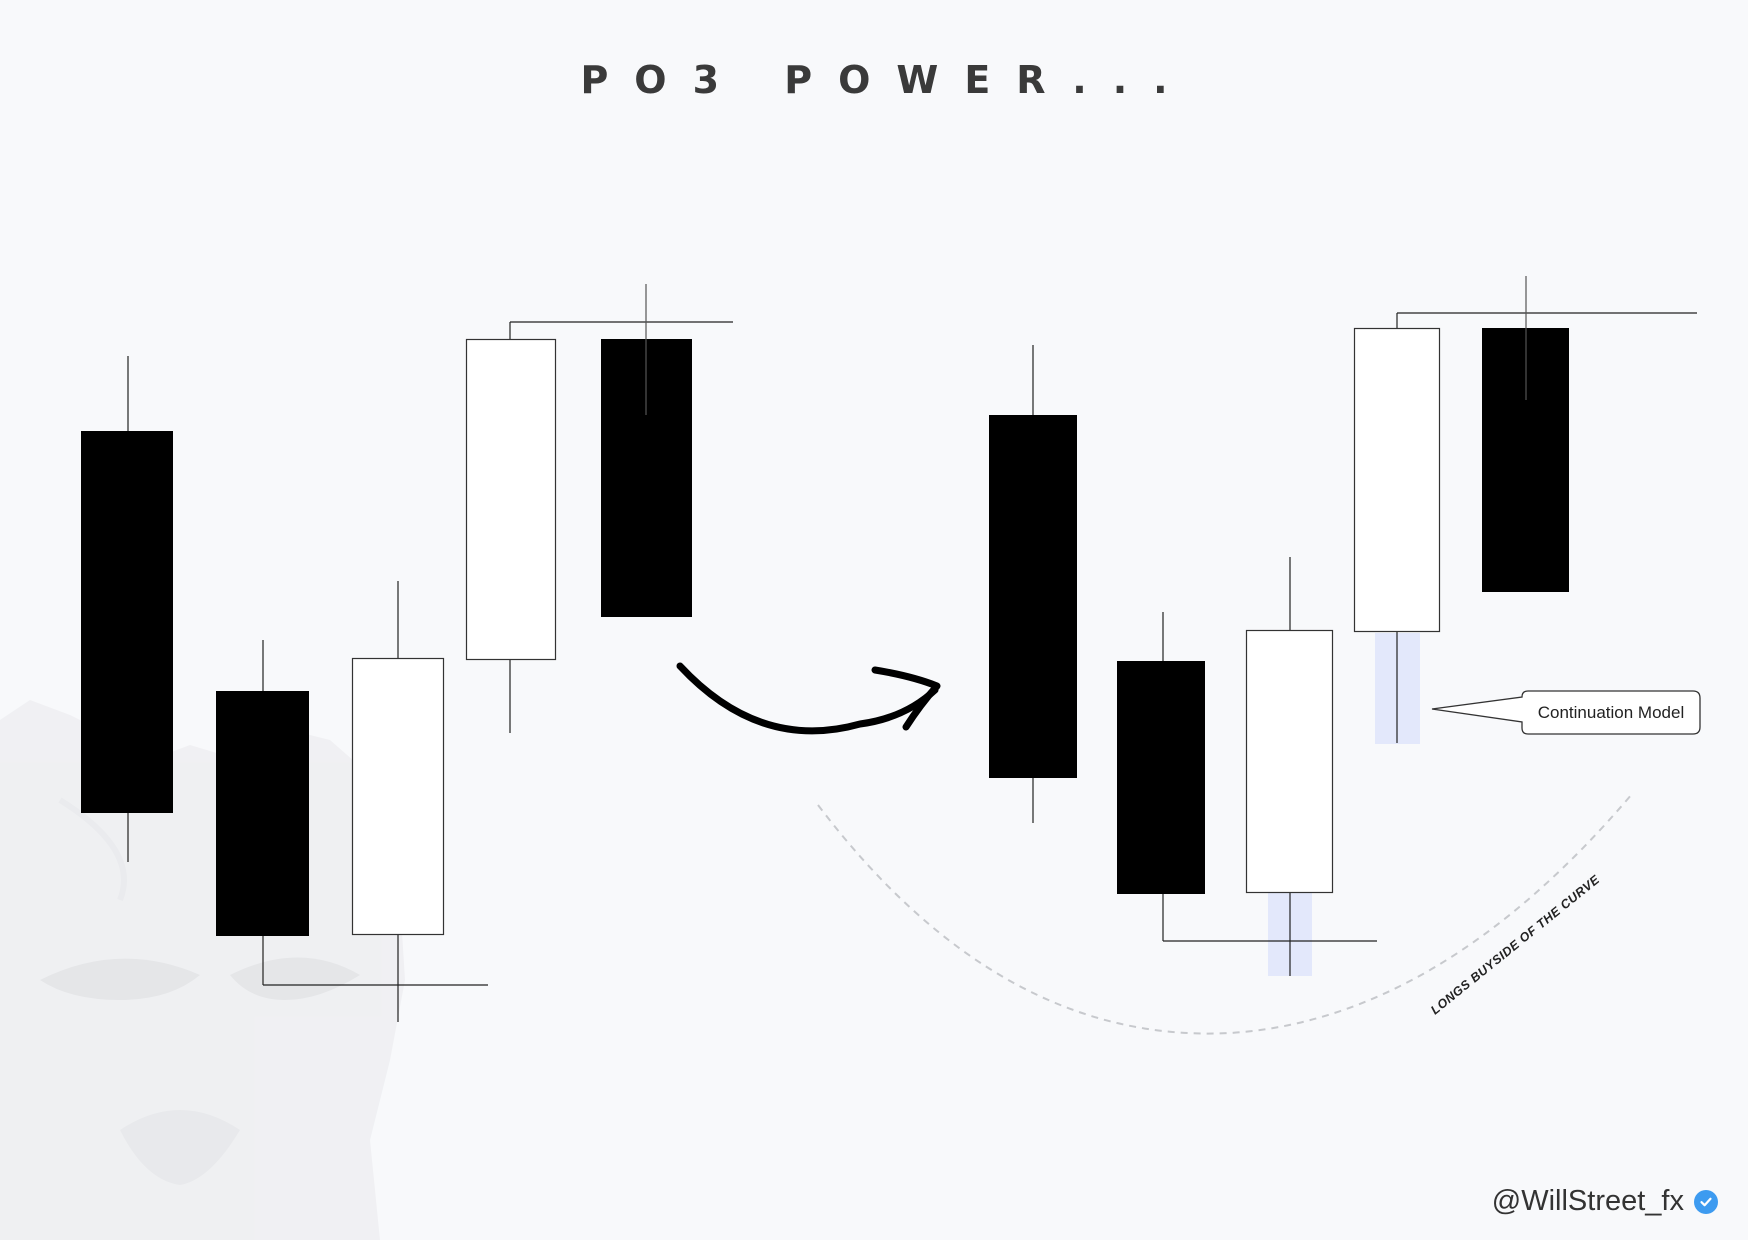 The height and width of the screenshot is (1240, 1748). What do you see at coordinates (202, 970) in the screenshot?
I see `wolf-head-icon` at bounding box center [202, 970].